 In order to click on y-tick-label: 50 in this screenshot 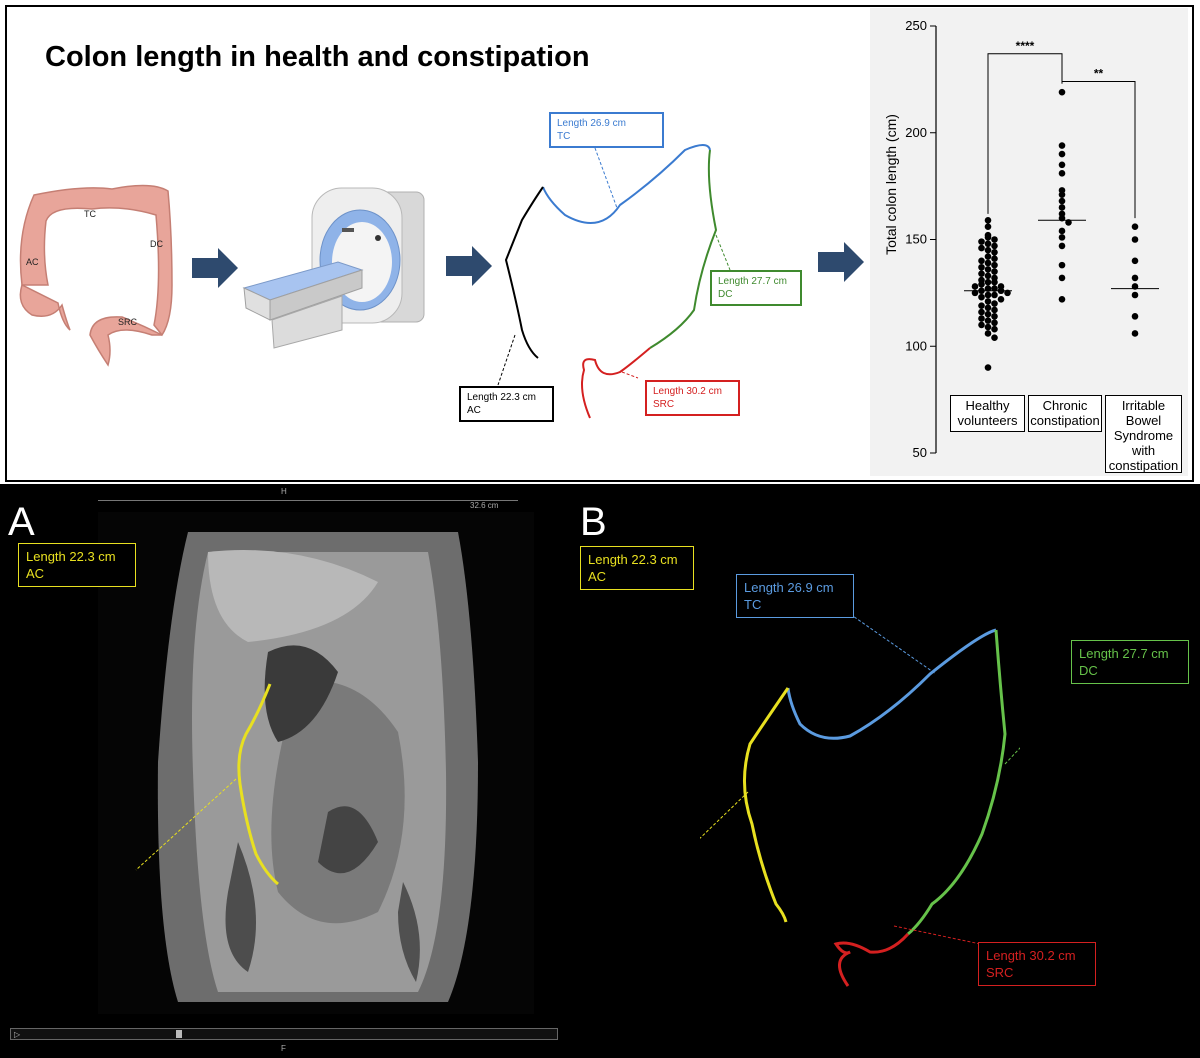, I will do `click(920, 452)`.